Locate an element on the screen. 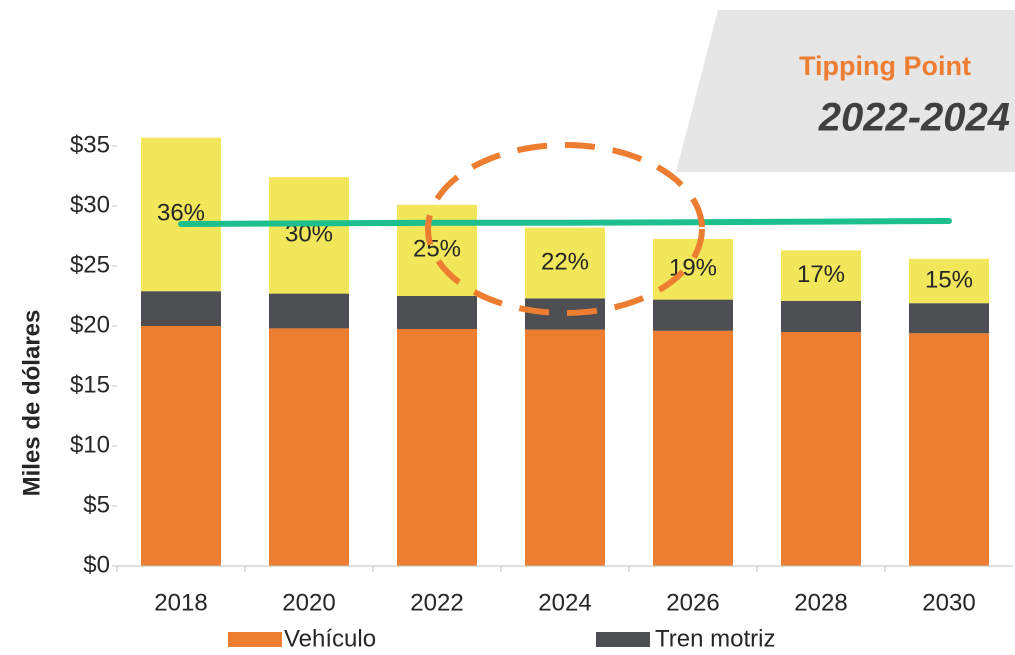 Image resolution: width=1015 pixels, height=655 pixels. callout-title: Tipping Point is located at coordinates (885, 66).